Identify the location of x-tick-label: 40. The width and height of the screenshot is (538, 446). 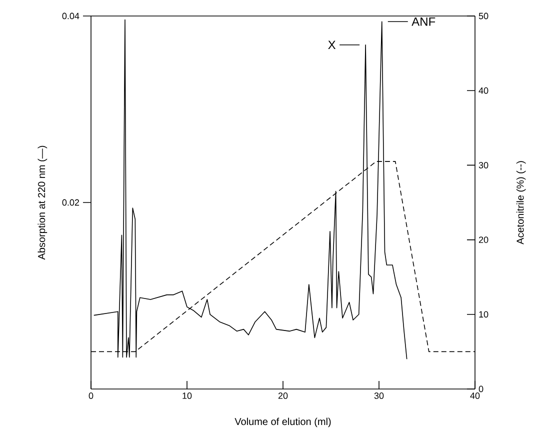
(475, 395).